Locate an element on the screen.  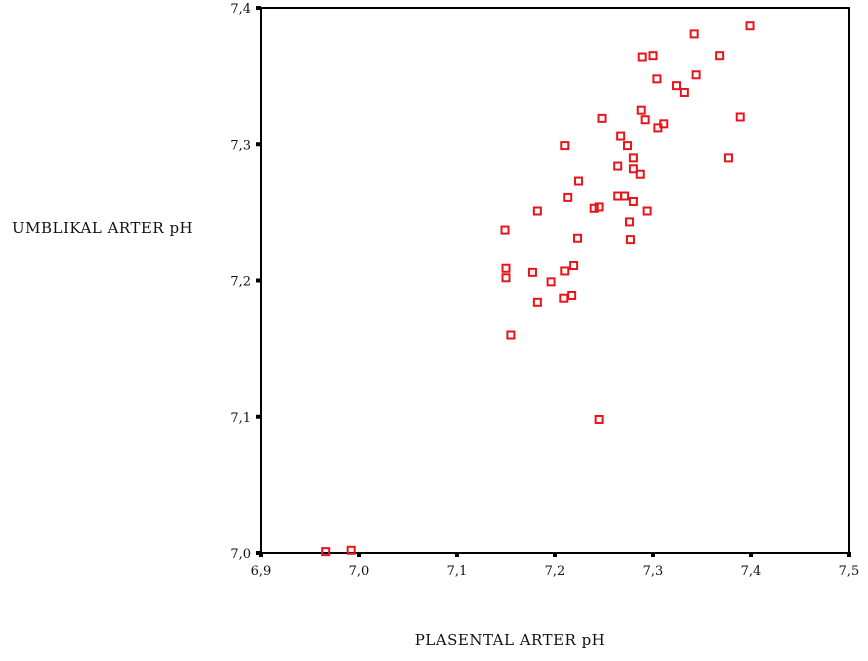
y-tick-label: 7,1 is located at coordinates (240, 418).